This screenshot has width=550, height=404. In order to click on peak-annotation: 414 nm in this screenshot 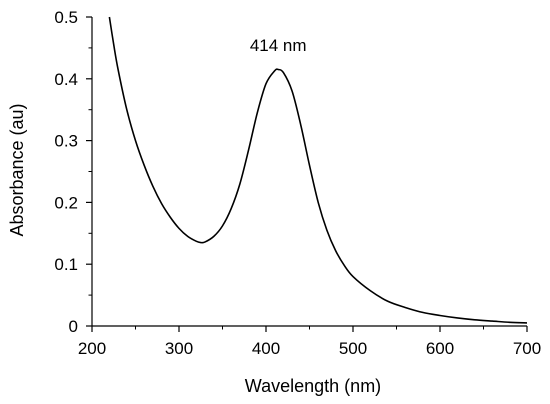, I will do `click(278, 45)`.